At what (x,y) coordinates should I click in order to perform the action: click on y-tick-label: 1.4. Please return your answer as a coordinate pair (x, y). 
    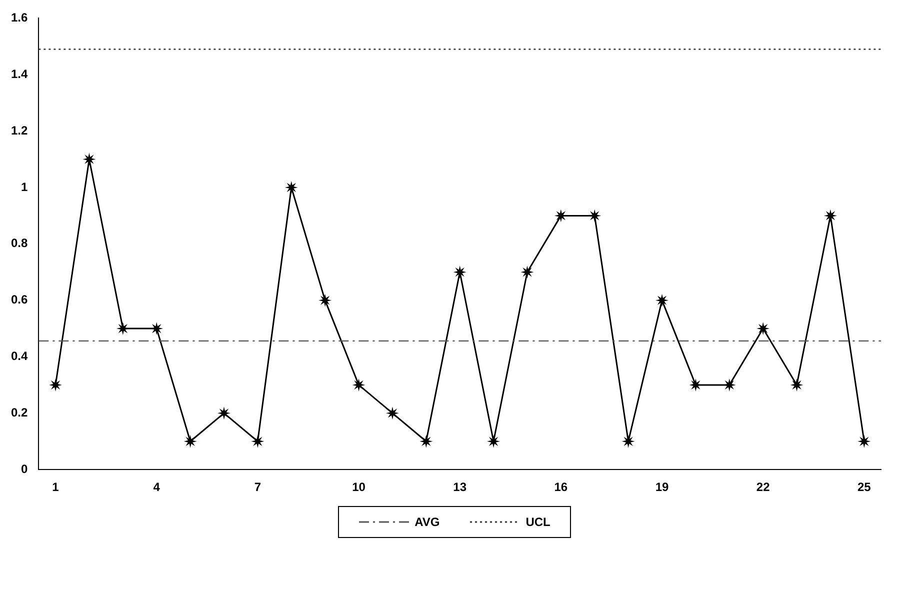
    Looking at the image, I should click on (19, 73).